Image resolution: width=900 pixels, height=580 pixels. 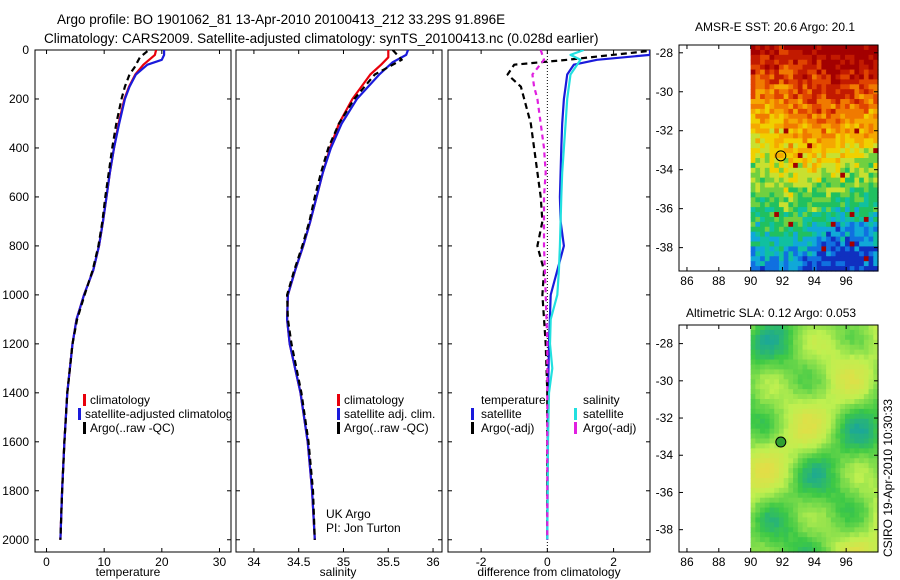 What do you see at coordinates (888, 478) in the screenshot?
I see `timestamp-label: CSIRO 19-Apr-2010 10:30:33` at bounding box center [888, 478].